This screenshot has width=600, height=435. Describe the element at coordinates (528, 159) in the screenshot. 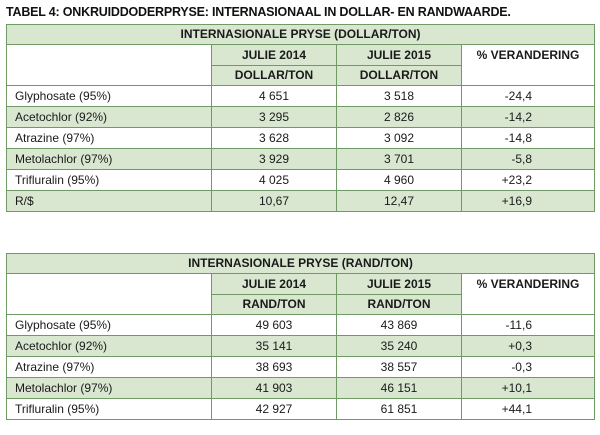

I see `percent-change: -5,8` at that location.